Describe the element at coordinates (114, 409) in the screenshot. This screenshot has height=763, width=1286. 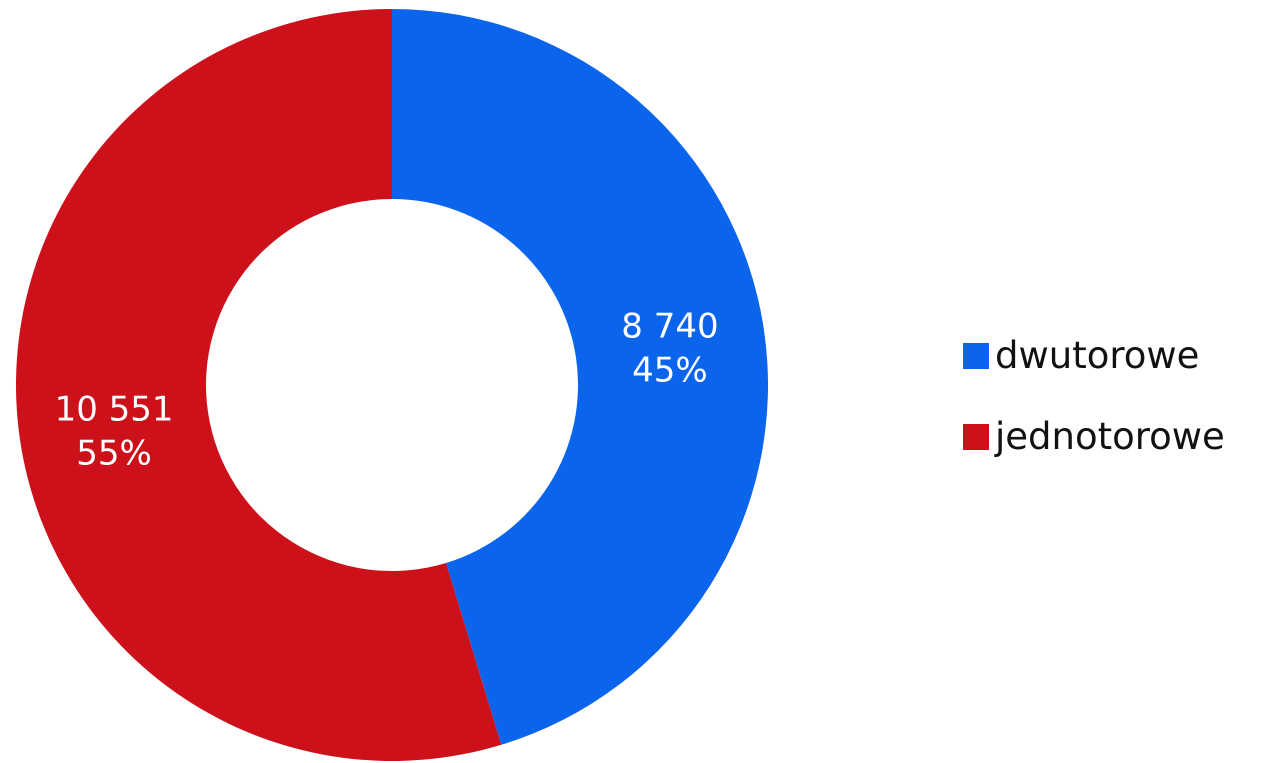
I see `slice-value-label-jednotorowe: 10 551` at that location.